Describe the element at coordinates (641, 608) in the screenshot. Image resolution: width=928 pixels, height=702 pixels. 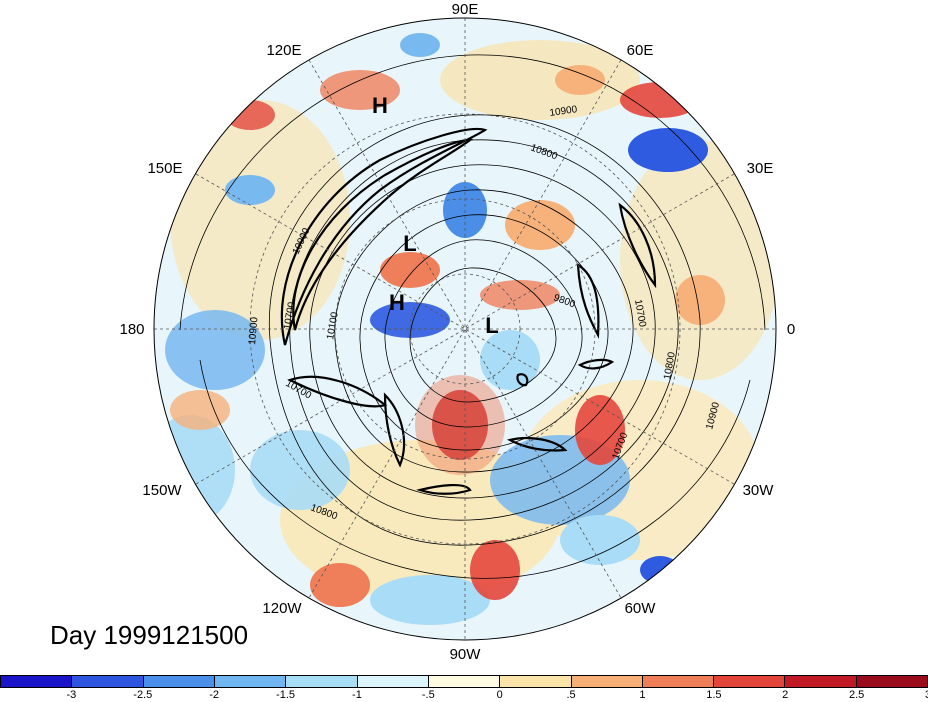
I see `lon-label-60w: 60W` at that location.